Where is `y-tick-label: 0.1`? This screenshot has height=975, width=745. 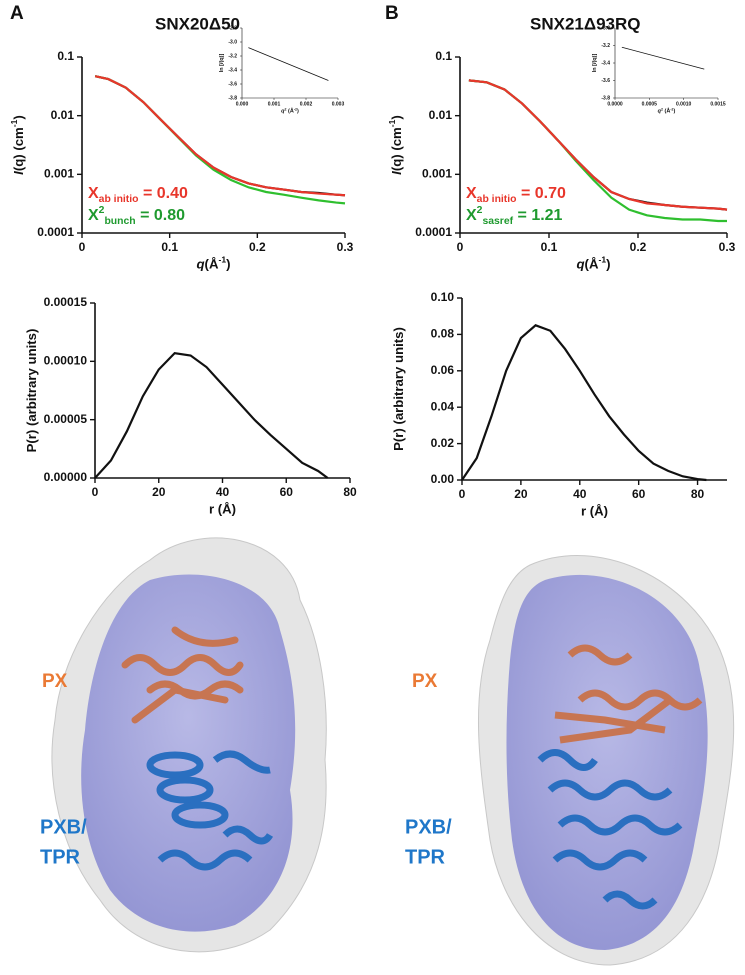
y-tick-label: 0.1 is located at coordinates (443, 56).